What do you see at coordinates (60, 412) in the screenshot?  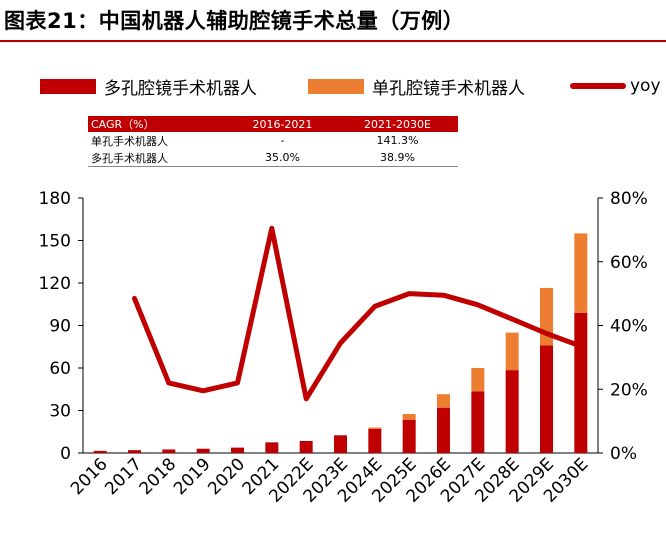 I see `y-tick-label: 30` at bounding box center [60, 412].